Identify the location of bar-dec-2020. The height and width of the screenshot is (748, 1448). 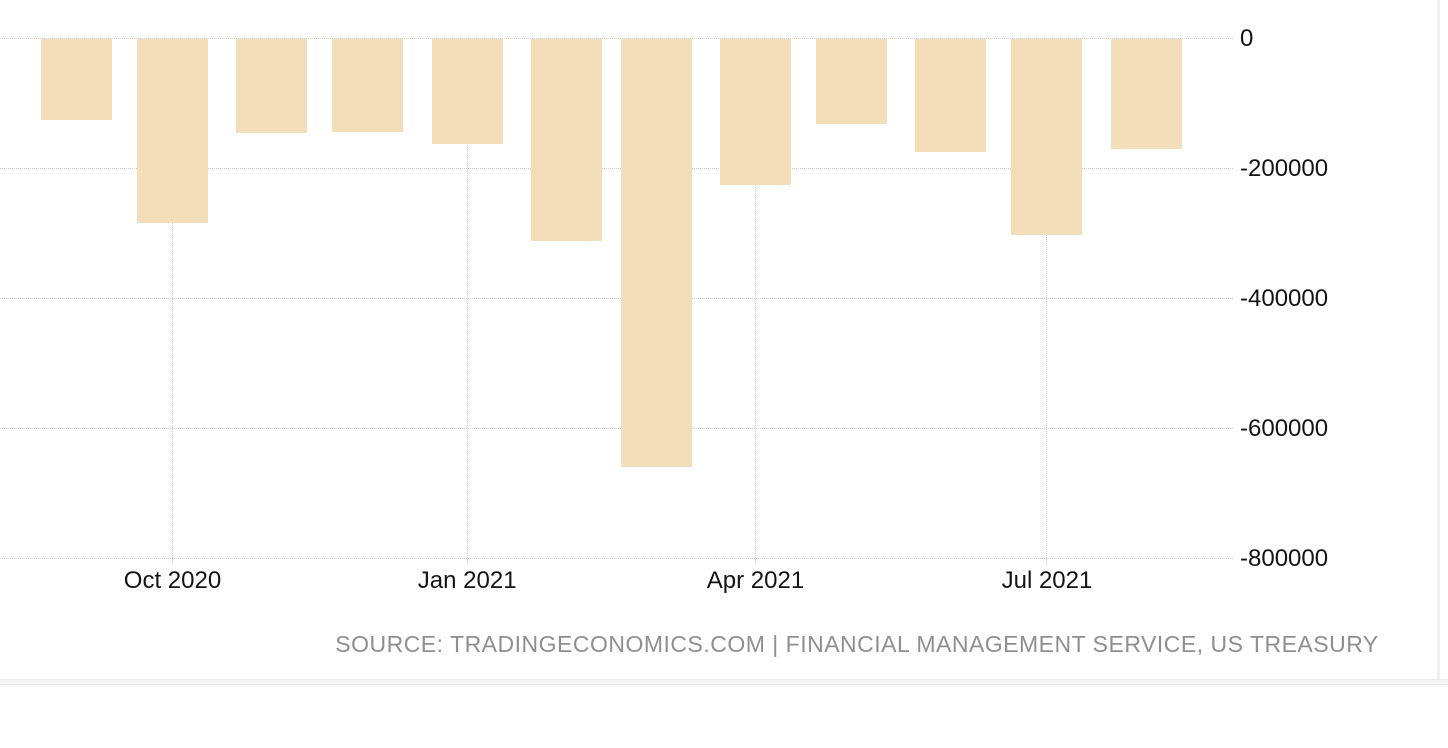
(368, 85).